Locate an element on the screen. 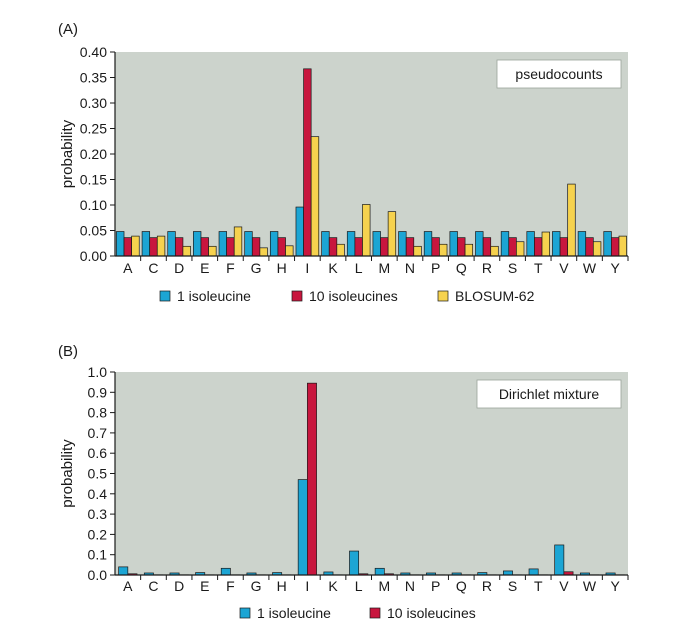 The width and height of the screenshot is (680, 640). legend-swatch-ten_isoleucines is located at coordinates (375, 613).